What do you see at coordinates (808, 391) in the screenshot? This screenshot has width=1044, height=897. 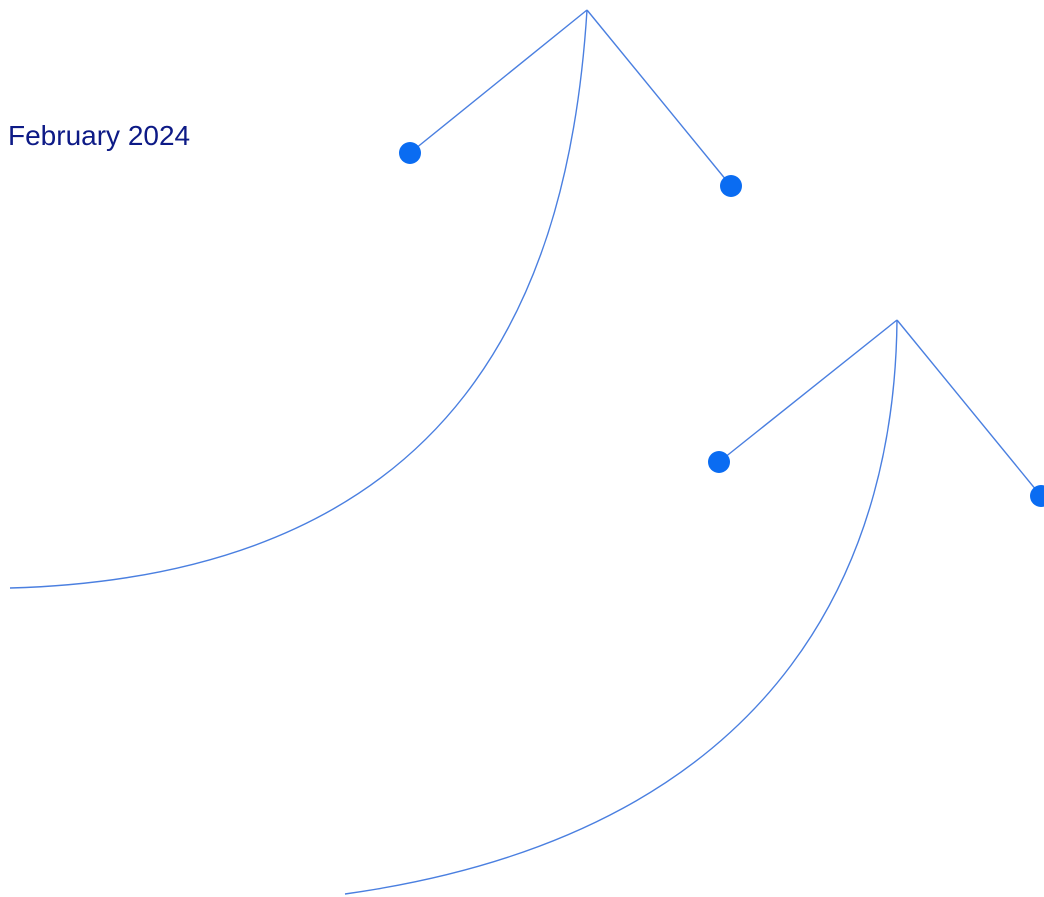 I see `lower-left-branch` at bounding box center [808, 391].